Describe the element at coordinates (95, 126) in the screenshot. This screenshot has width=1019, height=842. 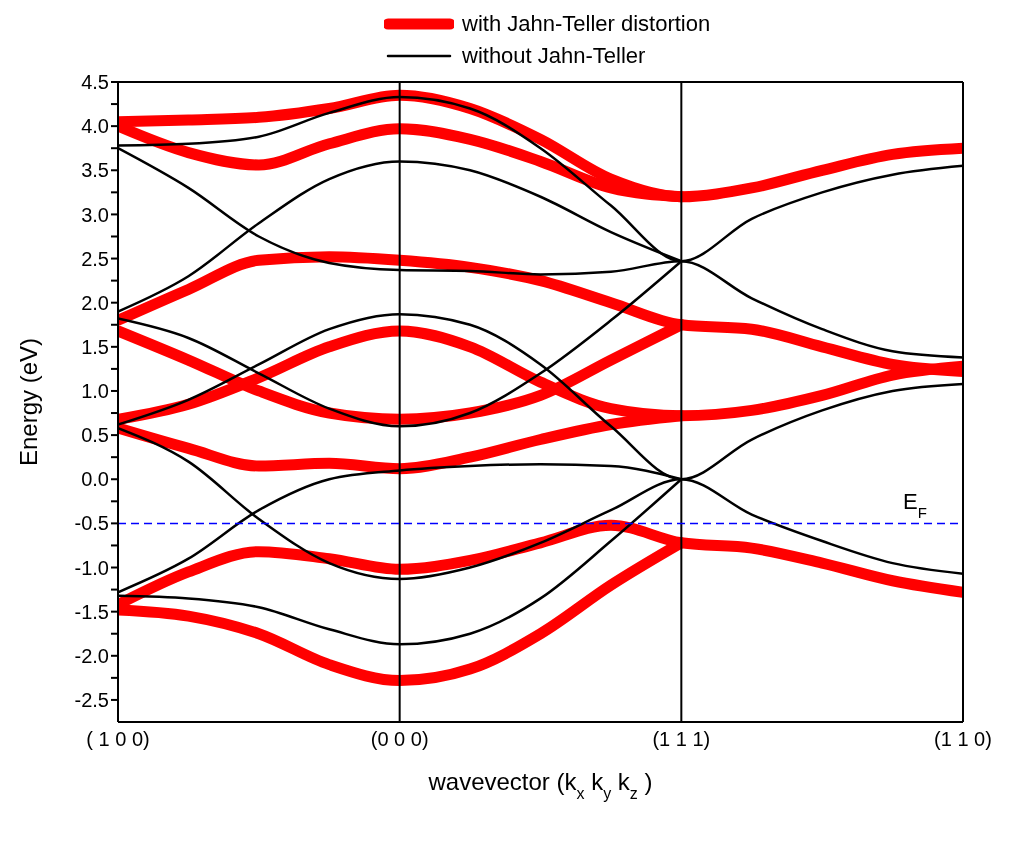
I see `y-tick-label: 4.0` at that location.